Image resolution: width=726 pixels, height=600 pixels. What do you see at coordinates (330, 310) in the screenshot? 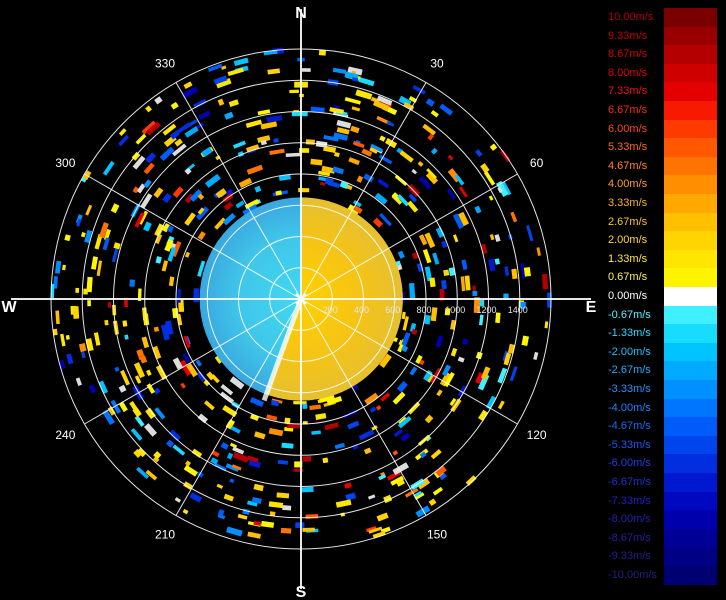
I see `range-label: 200` at bounding box center [330, 310].